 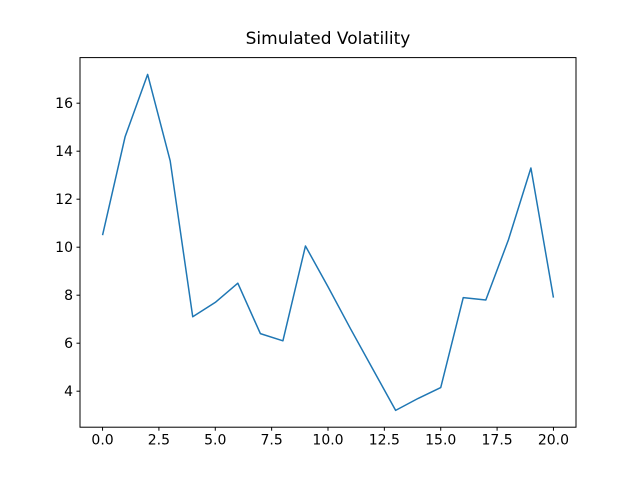 What do you see at coordinates (440, 441) in the screenshot?
I see `x-tick-label: 15.0` at bounding box center [440, 441].